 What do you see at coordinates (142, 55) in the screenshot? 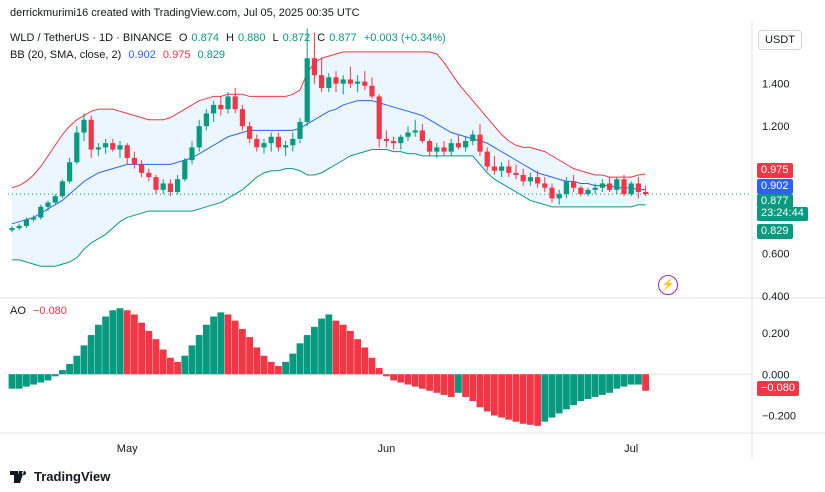
I see `bb-basis-value: 0.902` at bounding box center [142, 55].